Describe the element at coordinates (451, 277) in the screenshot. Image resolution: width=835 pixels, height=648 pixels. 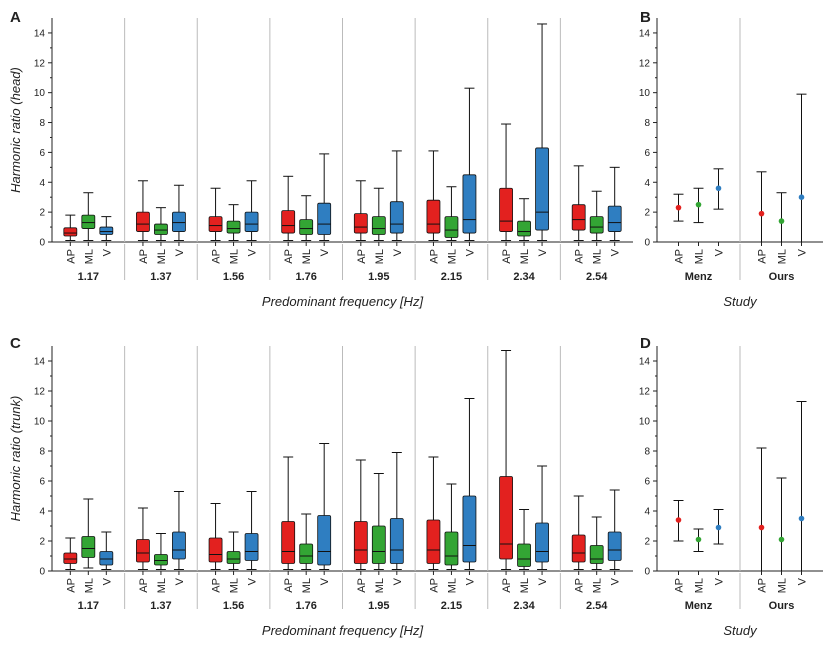
I see `group-label: 2.15` at that location.